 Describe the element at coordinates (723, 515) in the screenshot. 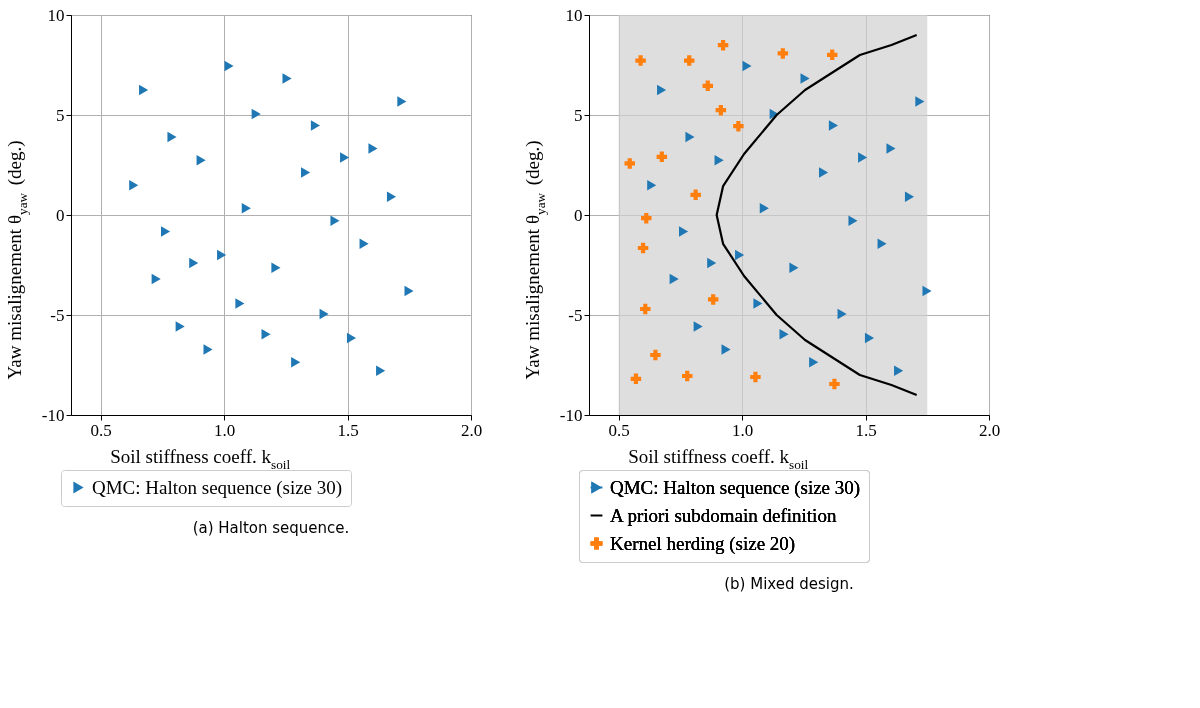

I see `legend-label: A priori subdomain definition` at that location.